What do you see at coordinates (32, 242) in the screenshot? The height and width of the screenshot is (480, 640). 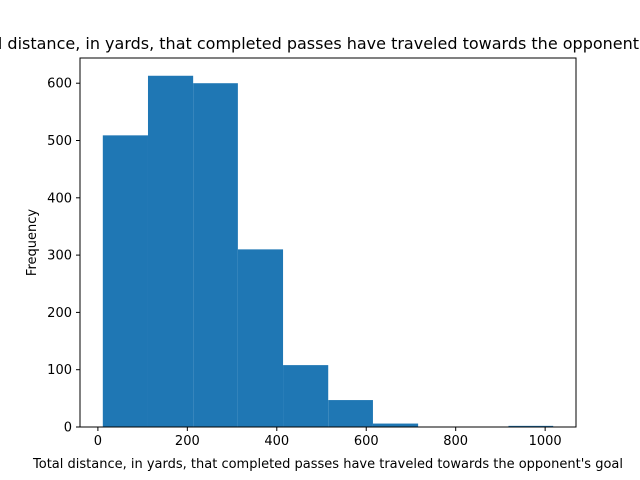 I see `y-axis-label: Frequency` at bounding box center [32, 242].